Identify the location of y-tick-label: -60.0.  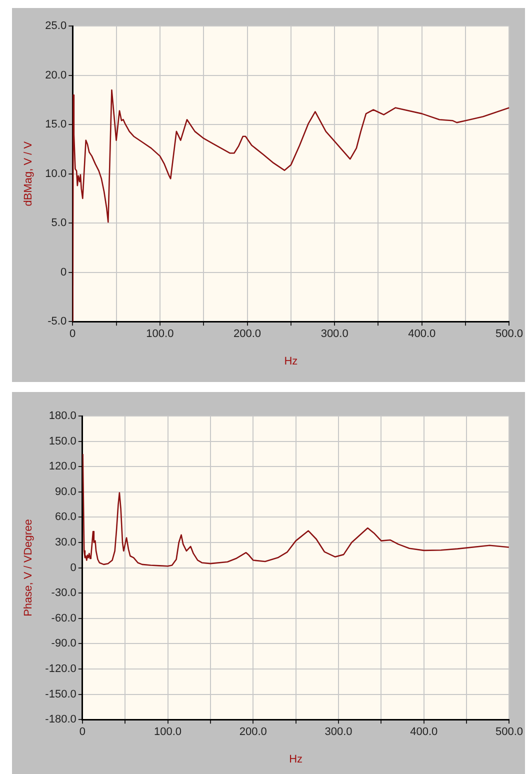
(63, 618).